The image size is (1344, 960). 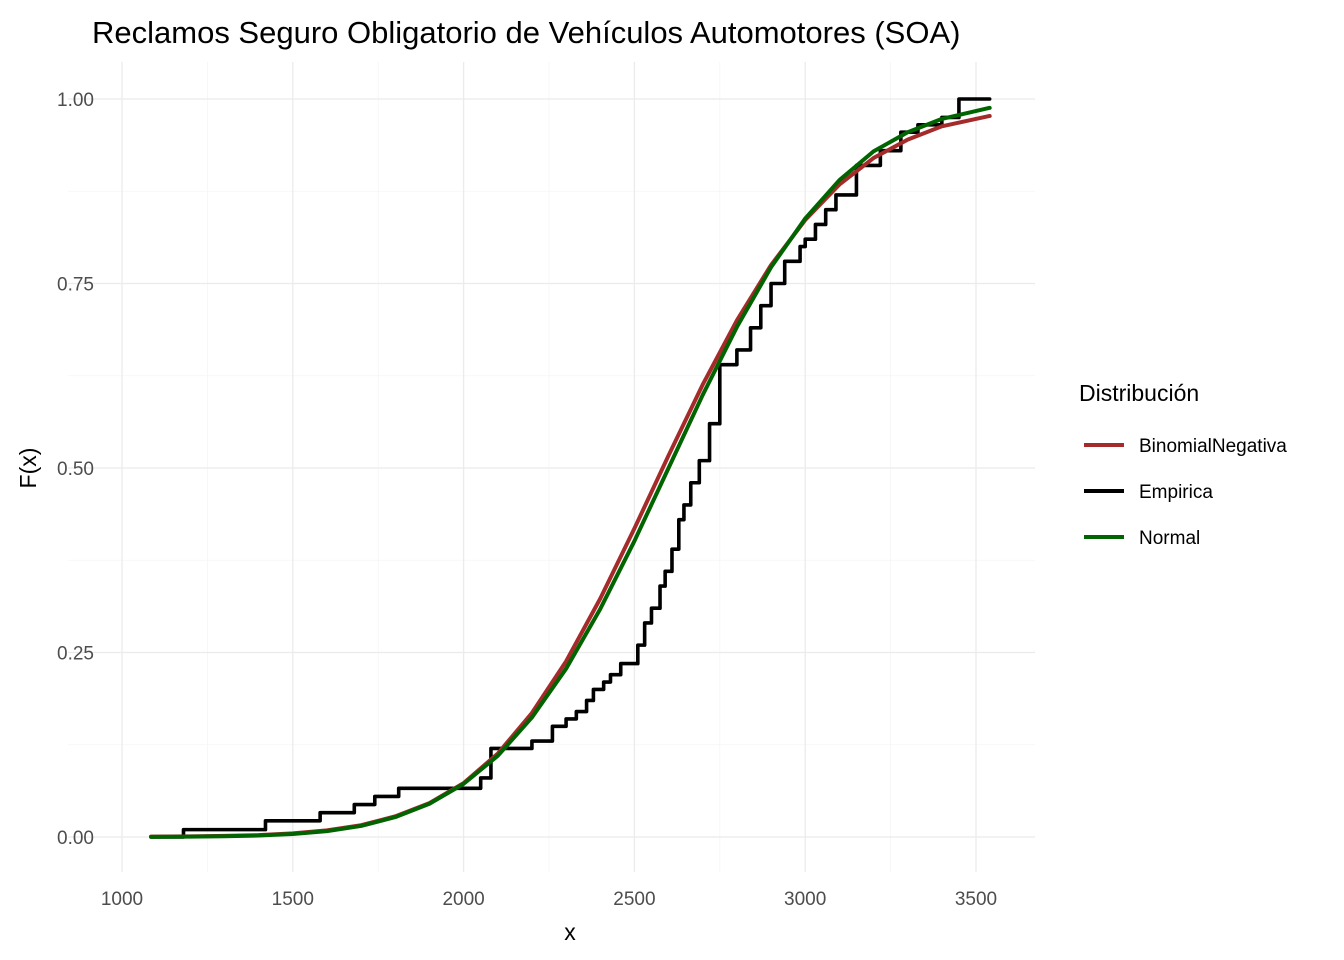 What do you see at coordinates (122, 899) in the screenshot?
I see `x-tick-label: 1000` at bounding box center [122, 899].